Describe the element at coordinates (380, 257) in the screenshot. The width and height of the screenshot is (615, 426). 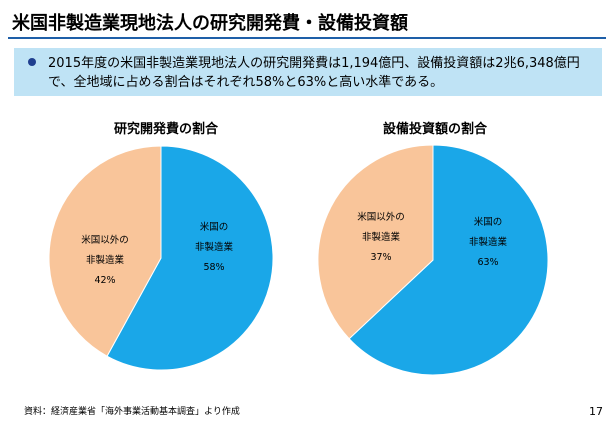
I see `pie-slice-value-label: 37%` at that location.